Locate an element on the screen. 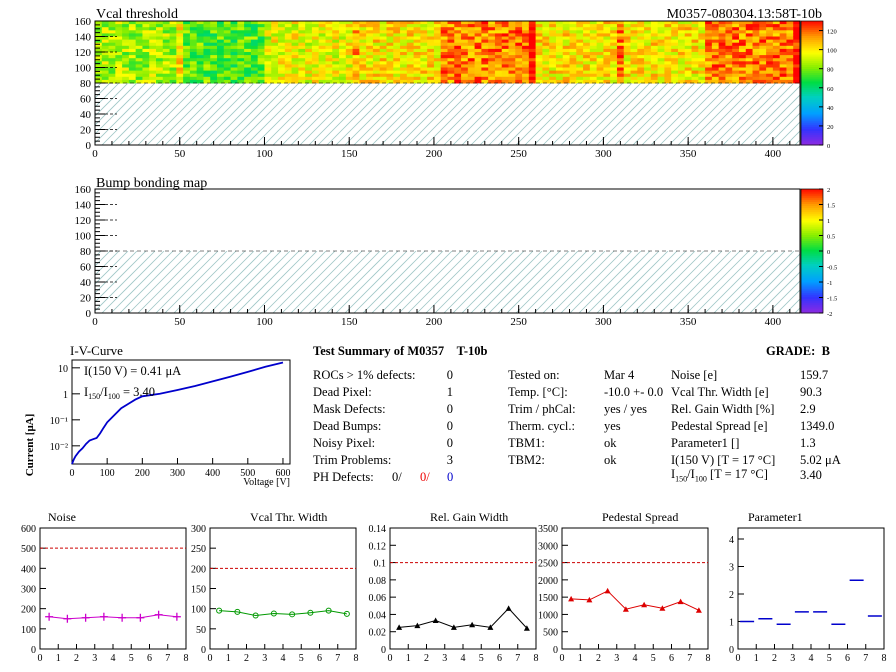 The width and height of the screenshot is (896, 672). x-tick-label: 400 is located at coordinates (773, 322).